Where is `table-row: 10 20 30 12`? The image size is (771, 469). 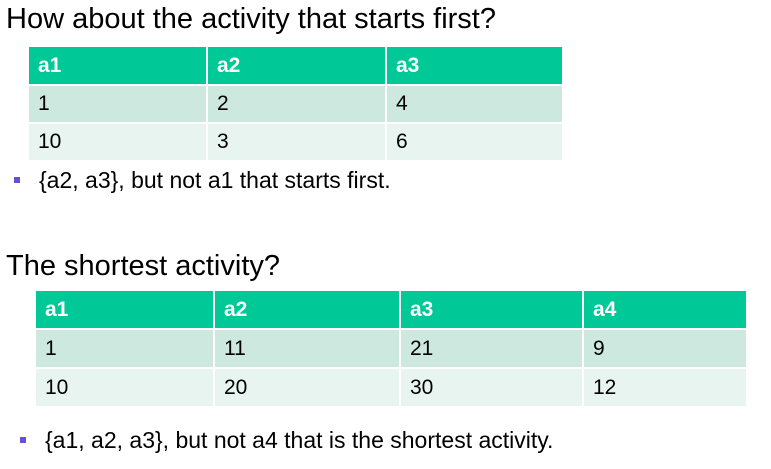 table-row: 10 20 30 12 is located at coordinates (391, 387).